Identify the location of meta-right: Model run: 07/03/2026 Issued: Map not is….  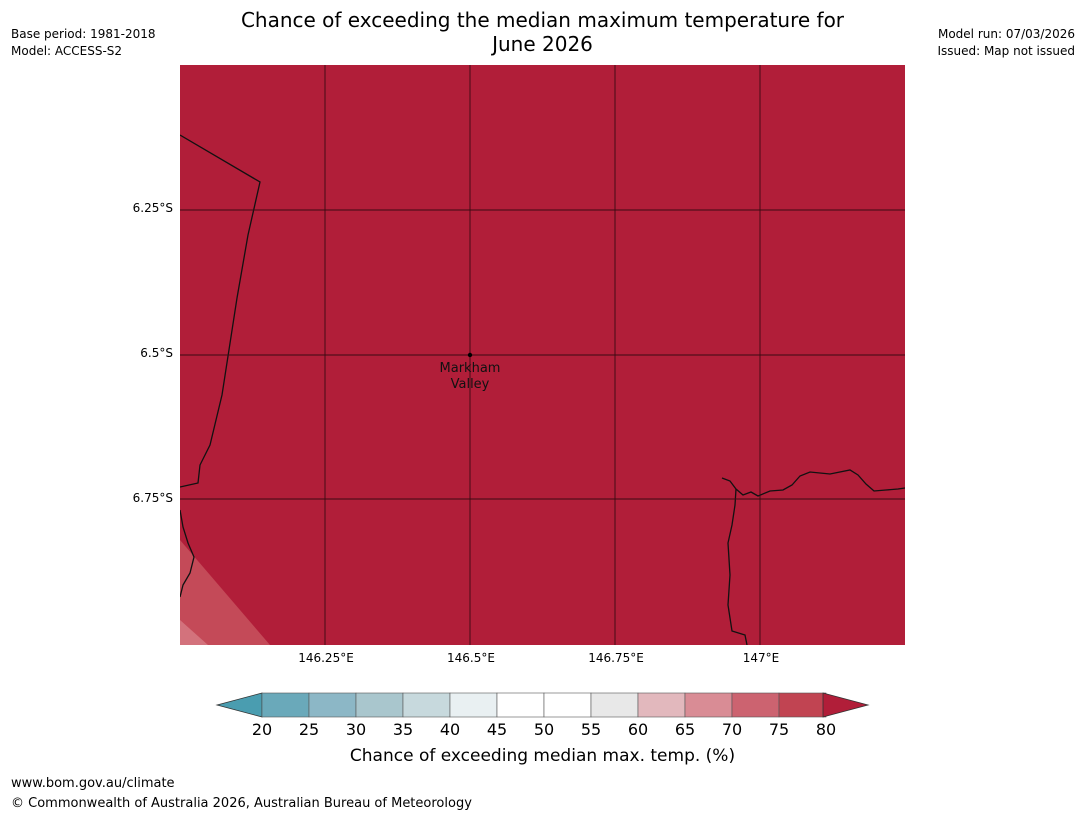
(1006, 43).